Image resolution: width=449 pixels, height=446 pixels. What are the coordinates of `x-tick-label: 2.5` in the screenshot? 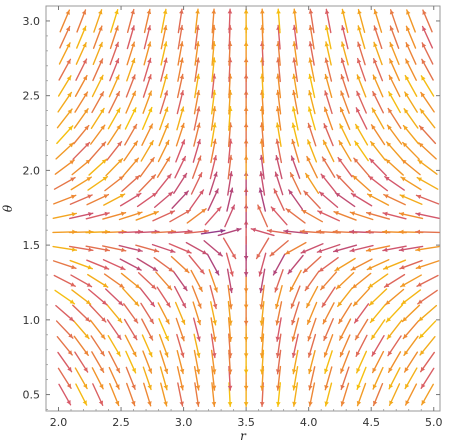 It's located at (121, 422).